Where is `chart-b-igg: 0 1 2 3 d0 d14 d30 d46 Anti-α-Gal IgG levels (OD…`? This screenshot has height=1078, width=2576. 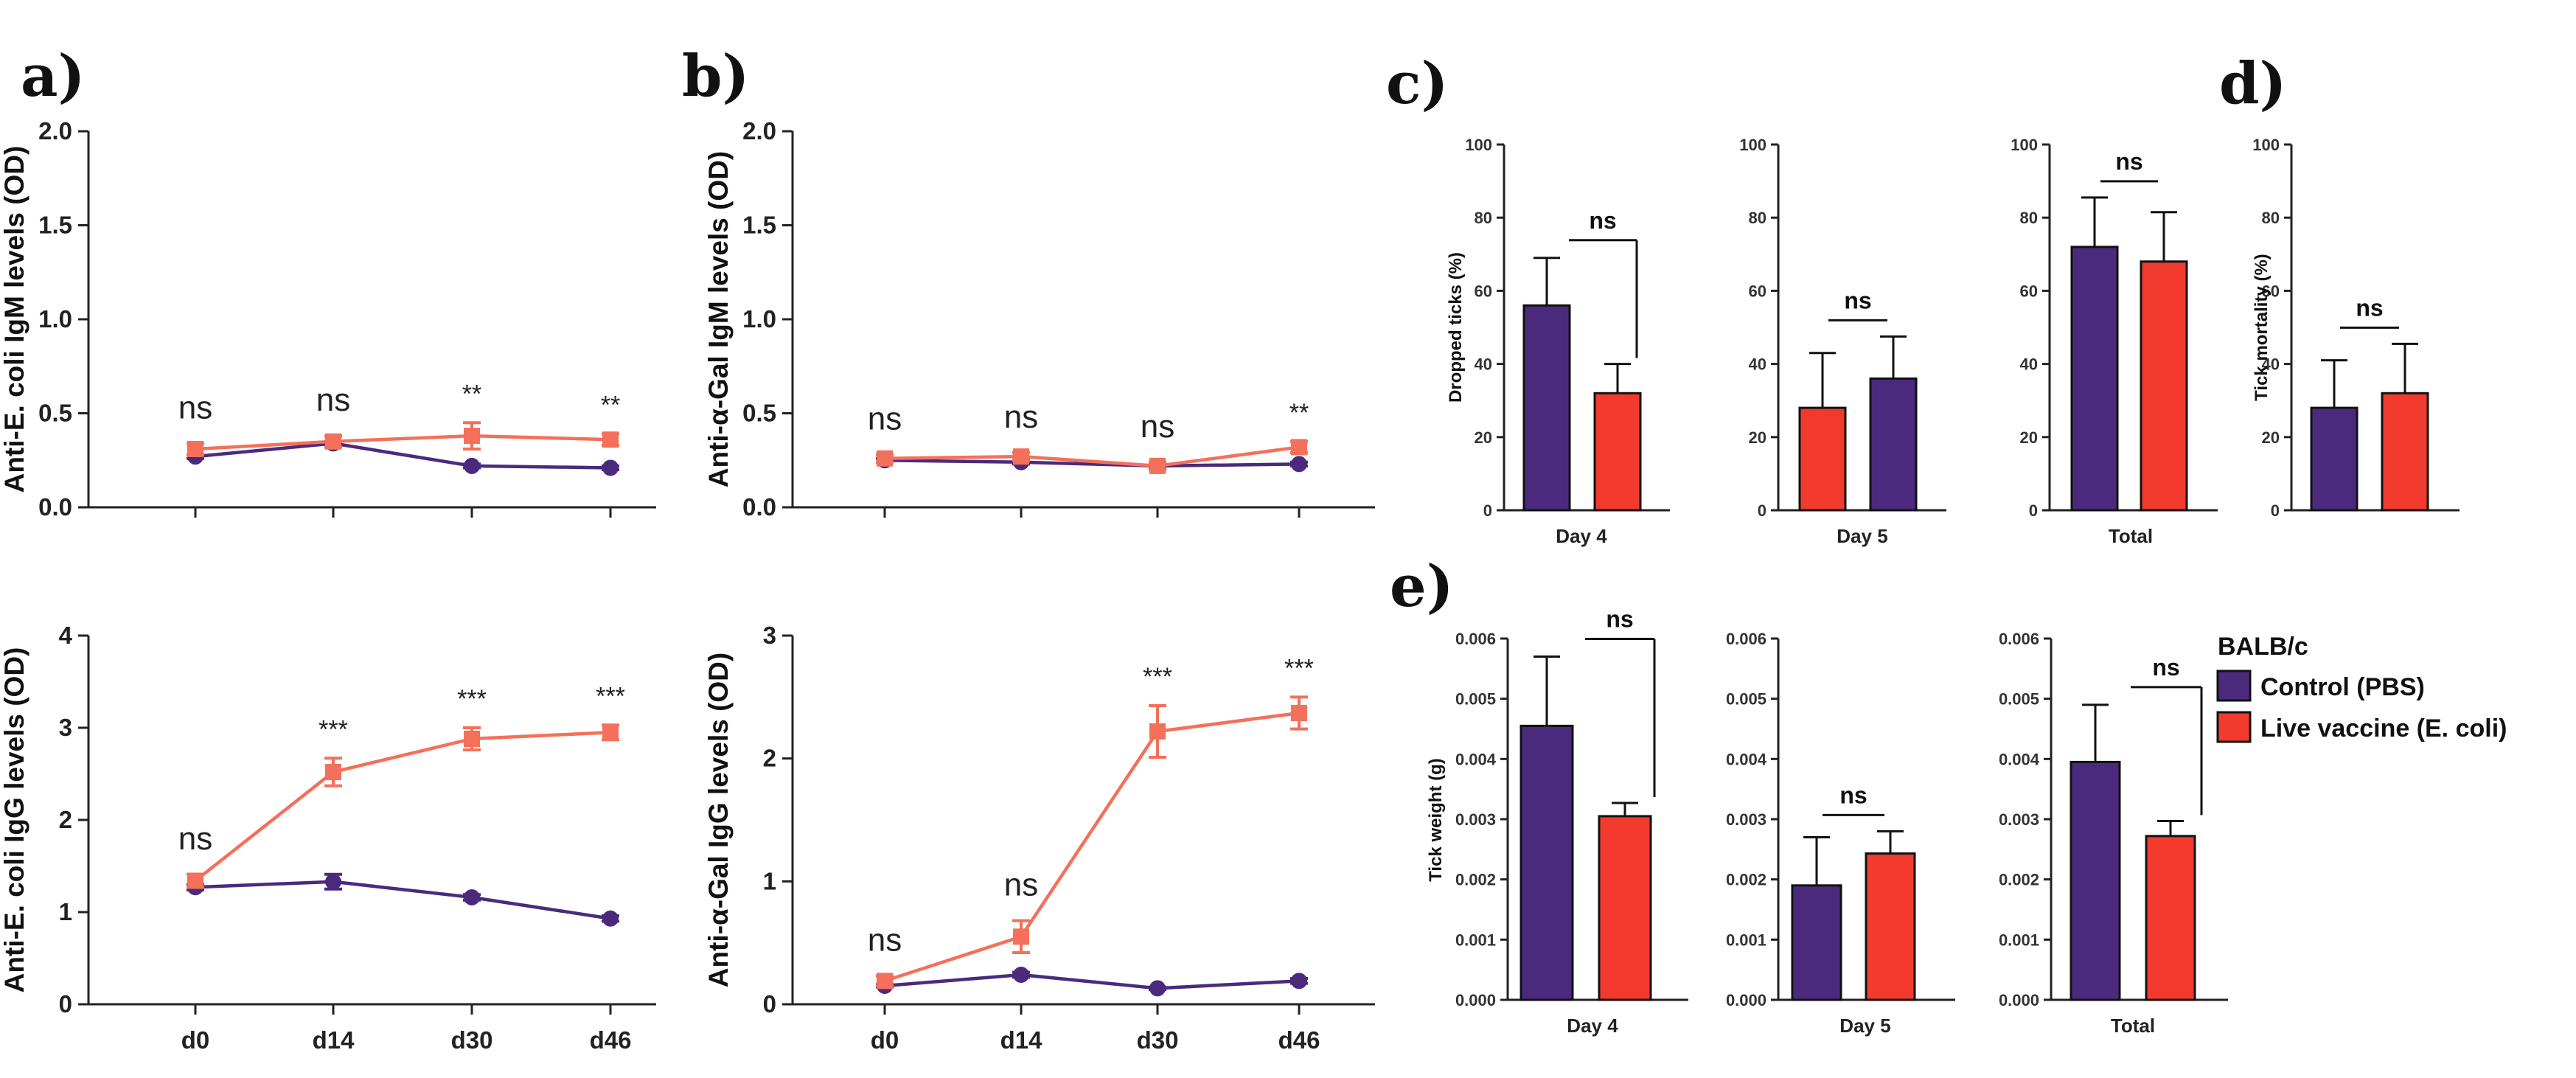 chart-b-igg: 0 1 2 3 d0 d14 d30 d46 Anti-α-Gal IgG levels (OD… is located at coordinates (1039, 838).